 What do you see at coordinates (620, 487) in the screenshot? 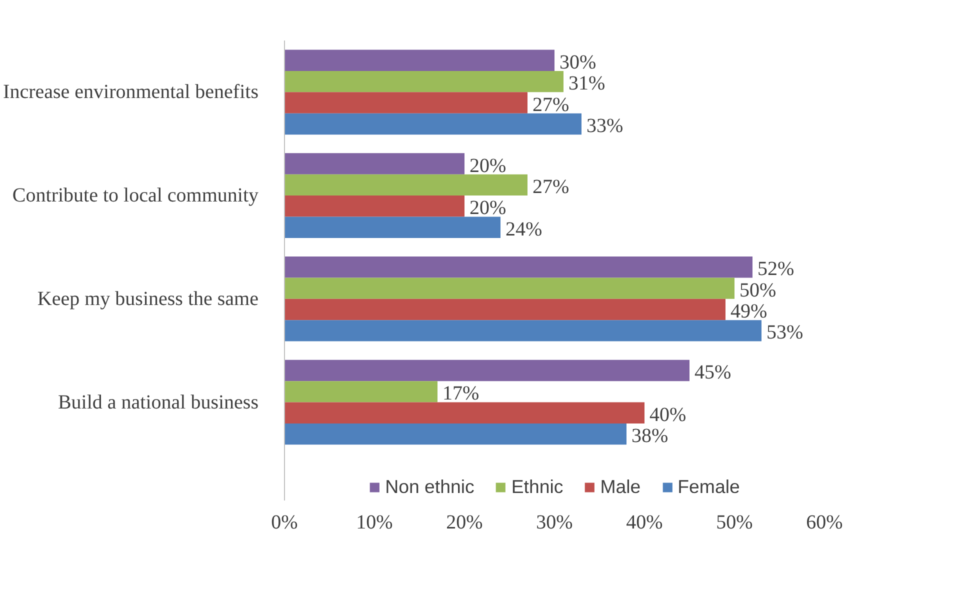
I see `legend-label: Male` at bounding box center [620, 487].